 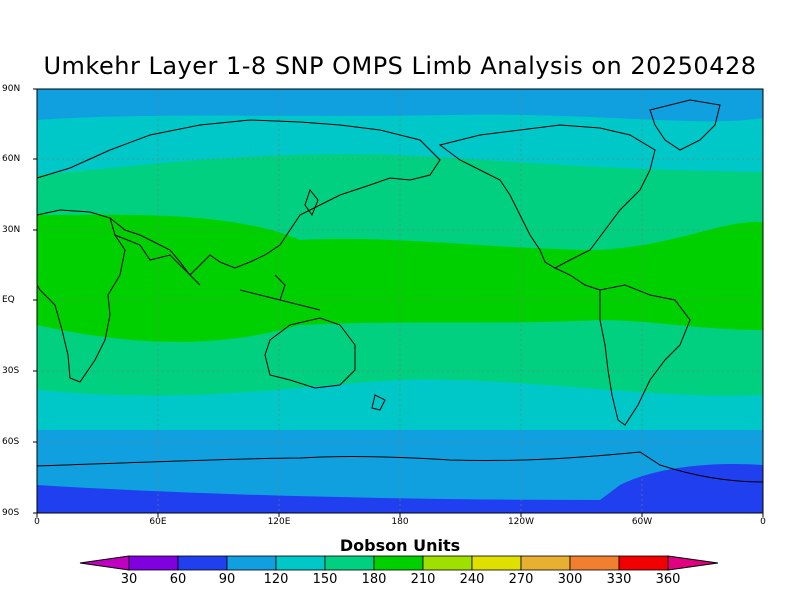 What do you see at coordinates (374, 579) in the screenshot?
I see `colorbar-tick: 180` at bounding box center [374, 579].